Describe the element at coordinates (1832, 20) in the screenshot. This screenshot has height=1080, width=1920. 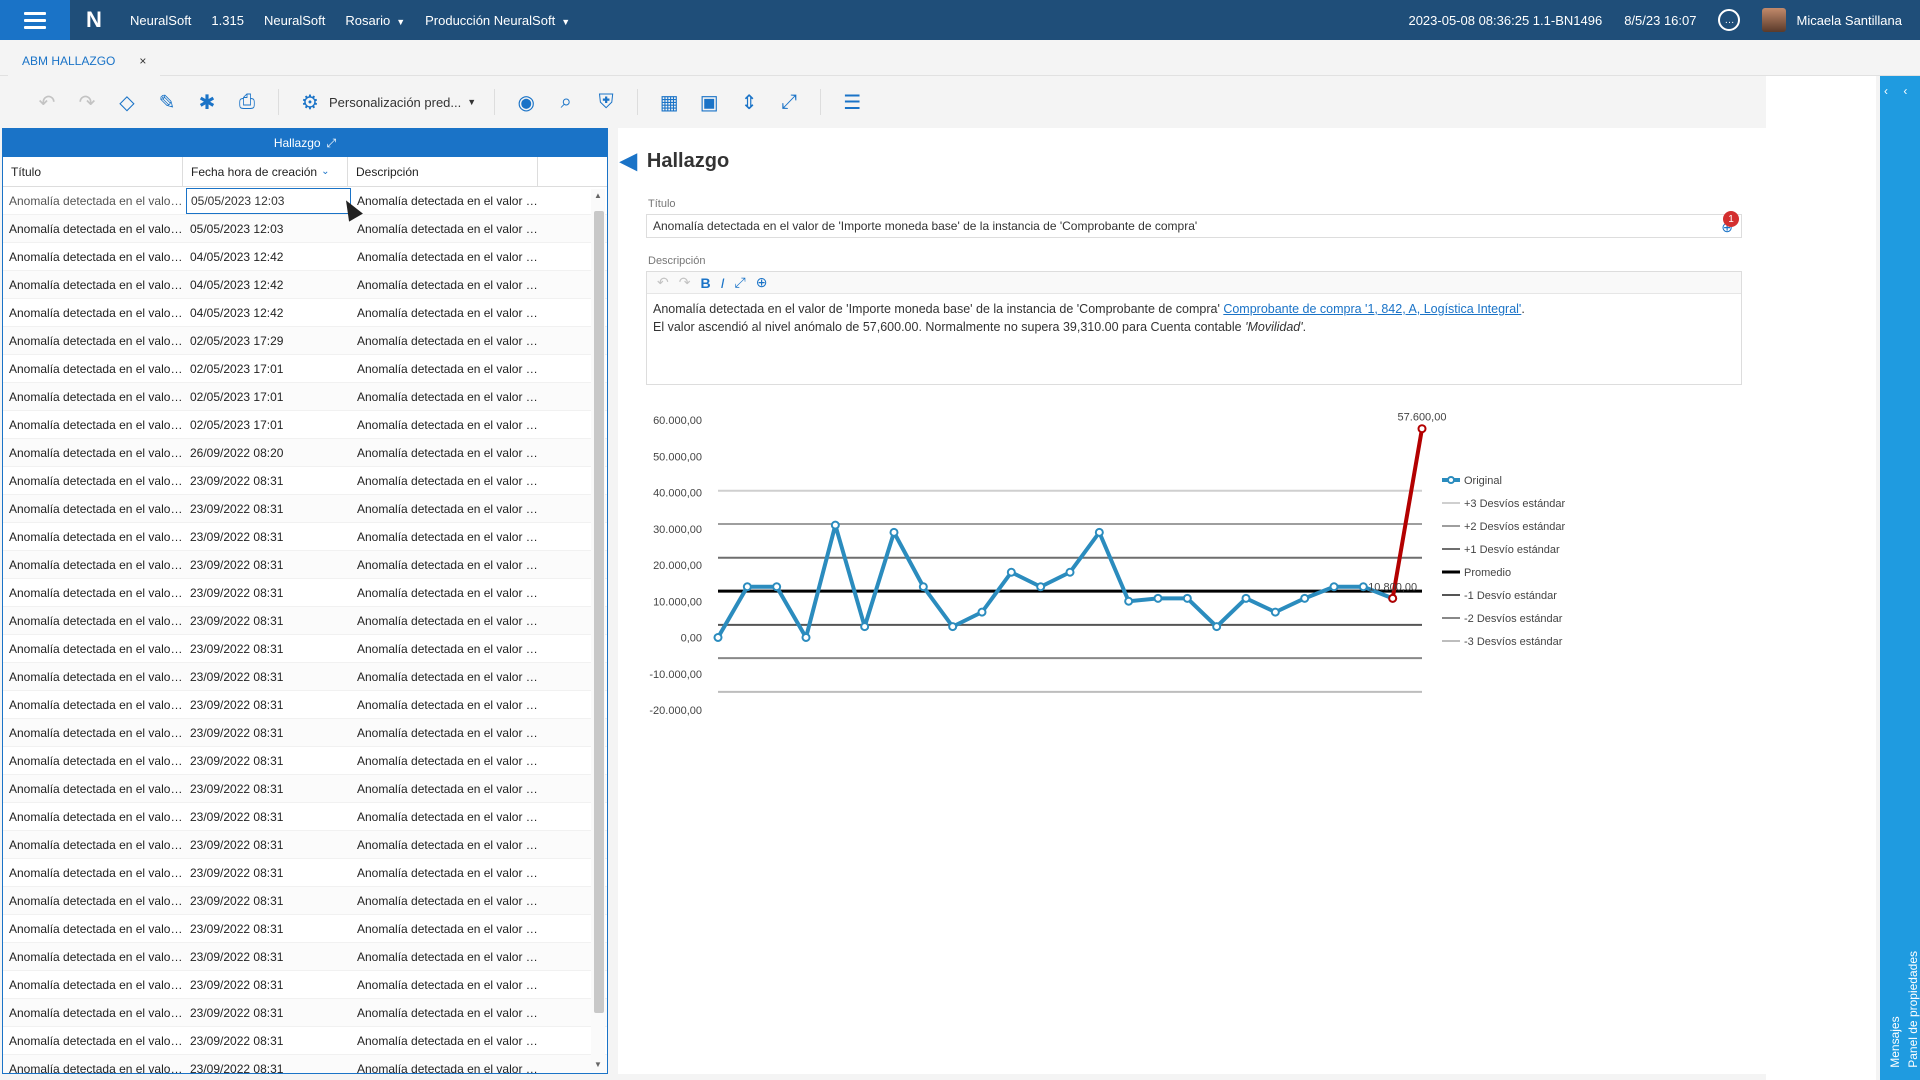
I see `user-menu: Micaela Santillana` at that location.